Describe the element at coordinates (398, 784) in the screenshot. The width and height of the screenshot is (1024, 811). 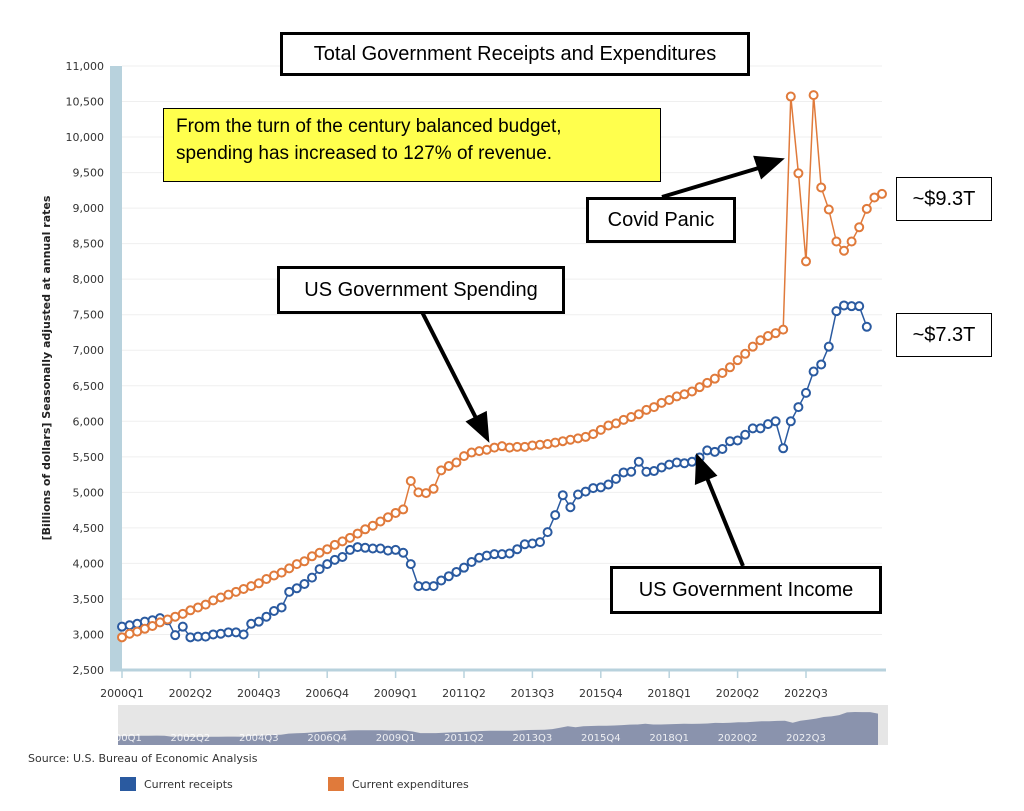
I see `legend-expenditures: Current expenditures` at that location.